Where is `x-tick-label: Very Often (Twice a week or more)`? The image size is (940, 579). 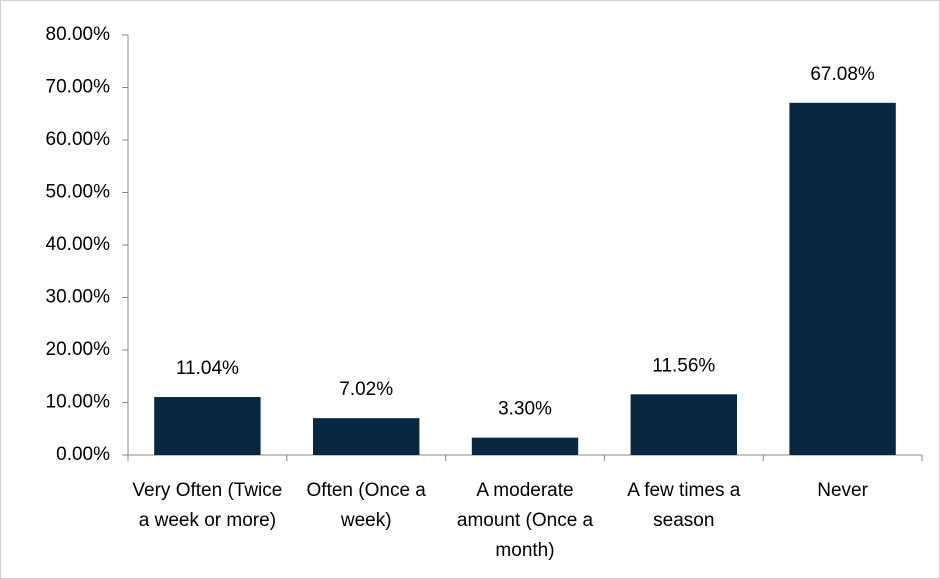 x-tick-label: Very Often (Twice a week or more) is located at coordinates (207, 505).